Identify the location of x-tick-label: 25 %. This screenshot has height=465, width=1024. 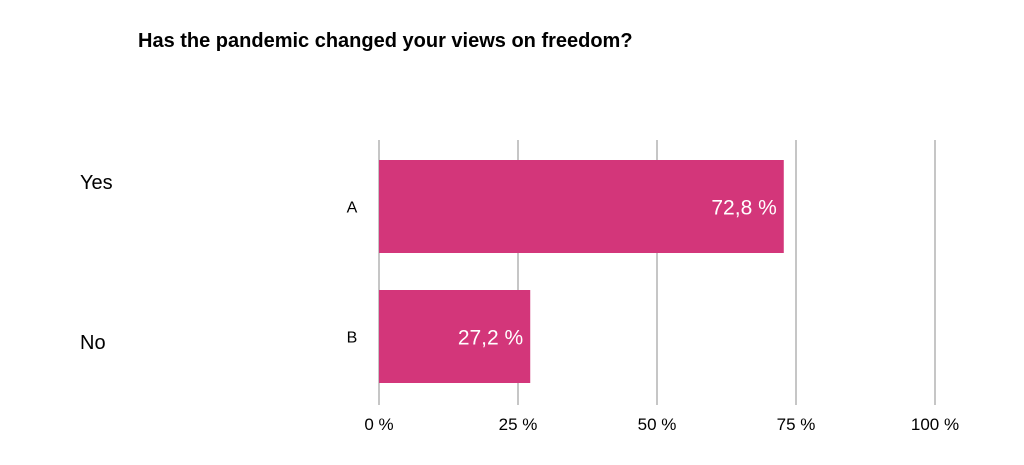
(518, 424).